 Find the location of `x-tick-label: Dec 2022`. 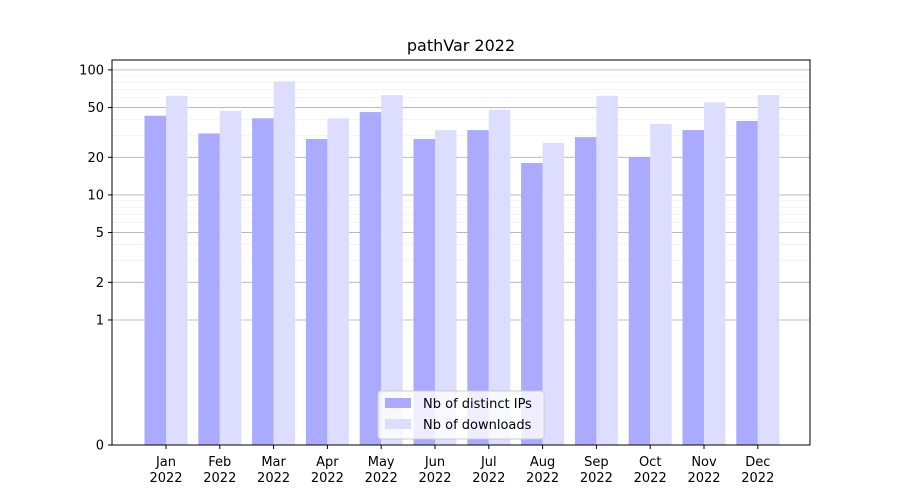

x-tick-label: Dec 2022 is located at coordinates (757, 470).